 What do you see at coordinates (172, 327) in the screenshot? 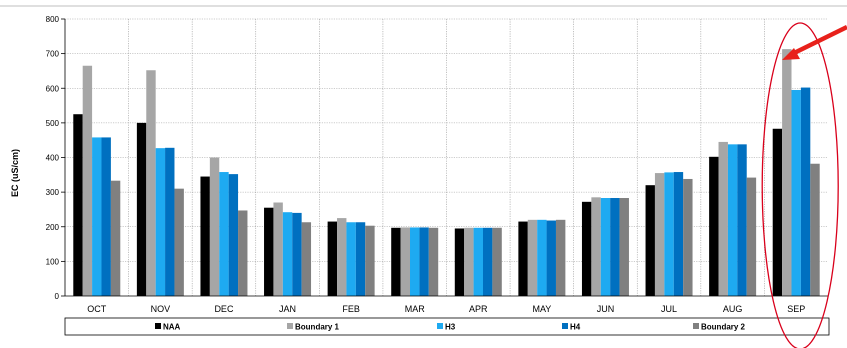
I see `legend-label: NAA` at bounding box center [172, 327].